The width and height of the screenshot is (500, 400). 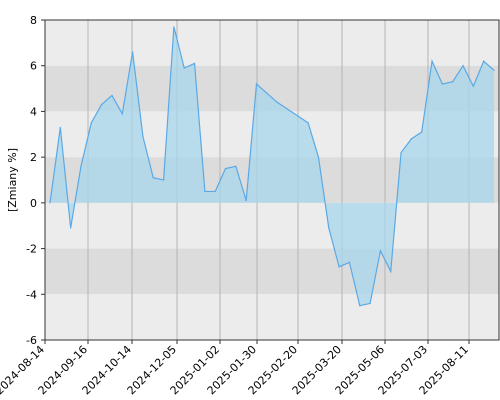 What do you see at coordinates (33, 66) in the screenshot?
I see `y-tick-label: 6` at bounding box center [33, 66].